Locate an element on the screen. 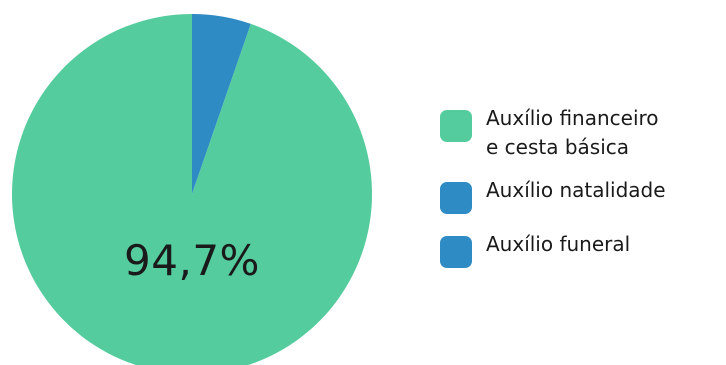  legend-swatch-auxilio-natalidade is located at coordinates (456, 198).